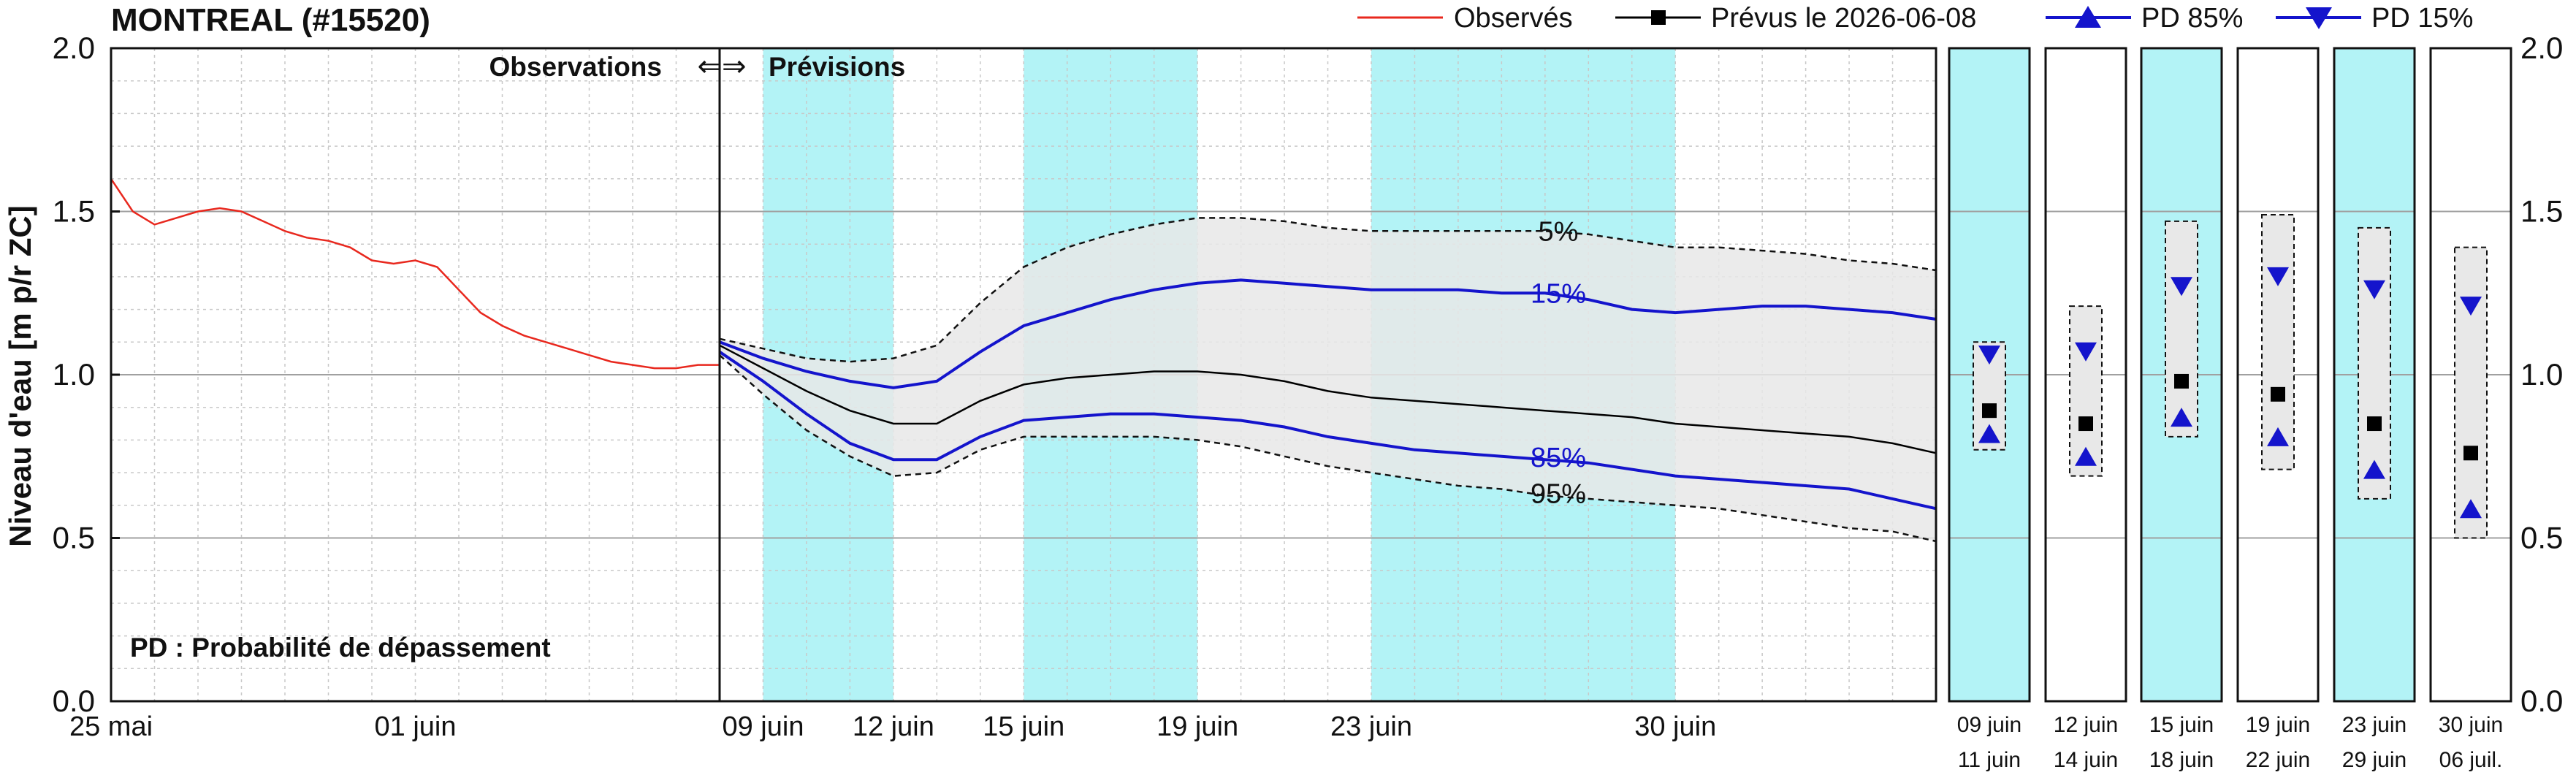 The height and width of the screenshot is (775, 2576). Describe the element at coordinates (575, 67) in the screenshot. I see `observations-label: Observations` at that location.